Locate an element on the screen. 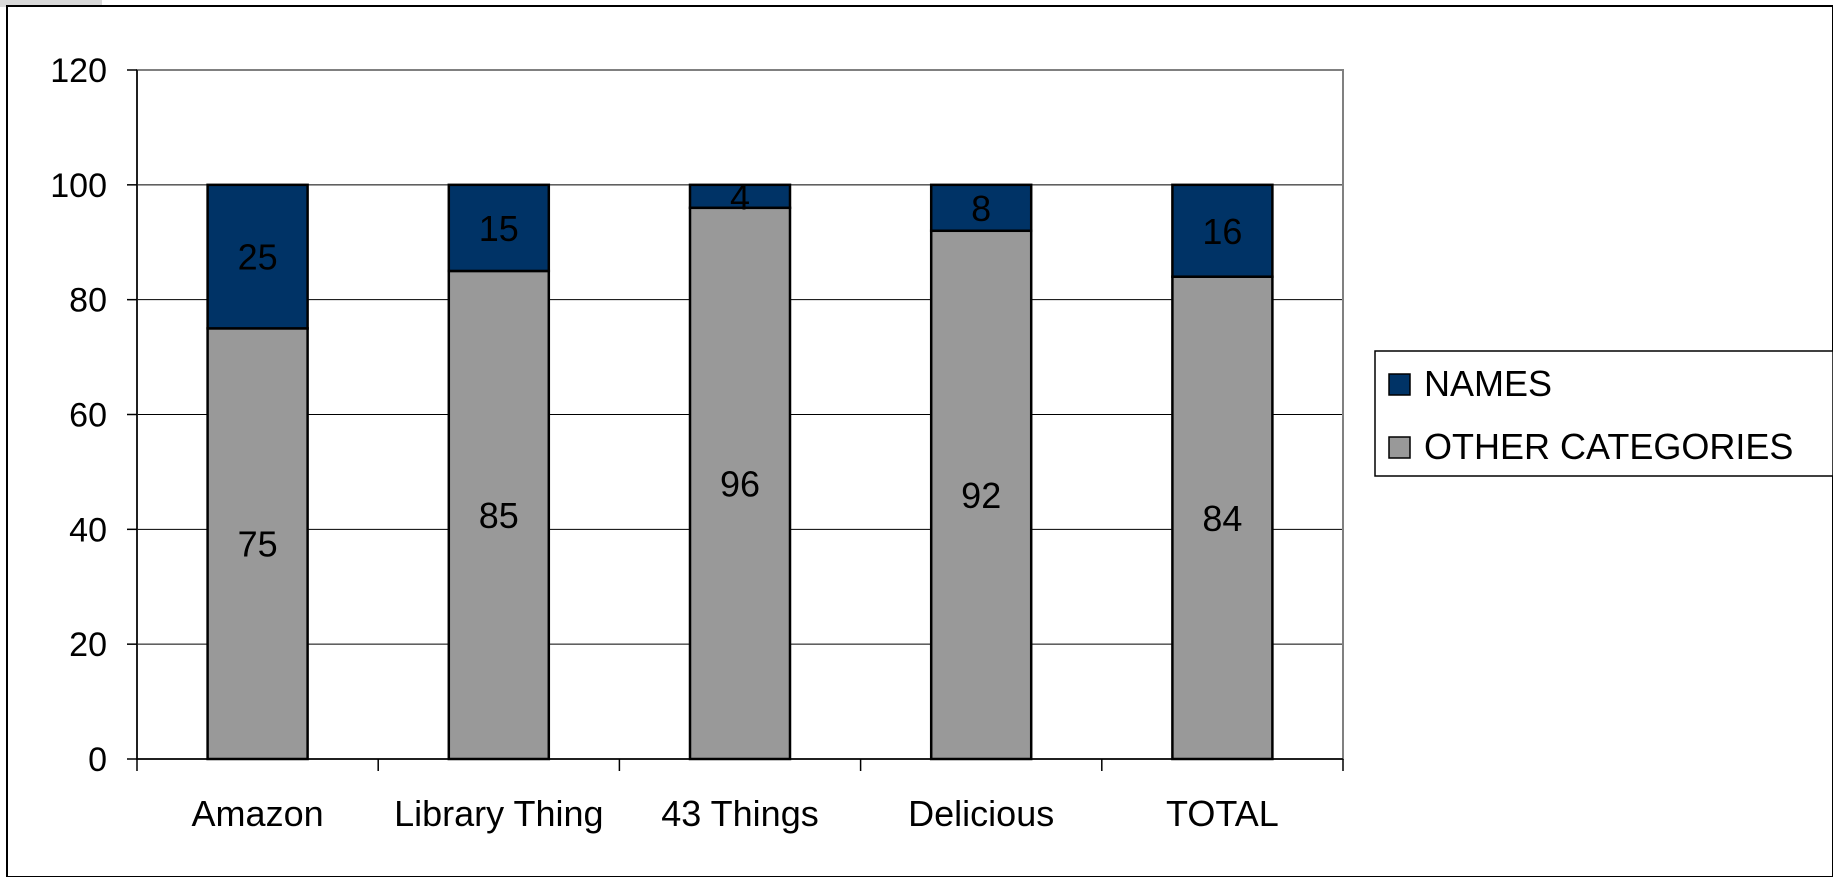 The width and height of the screenshot is (1833, 882). data-label: 16 is located at coordinates (1222, 231).